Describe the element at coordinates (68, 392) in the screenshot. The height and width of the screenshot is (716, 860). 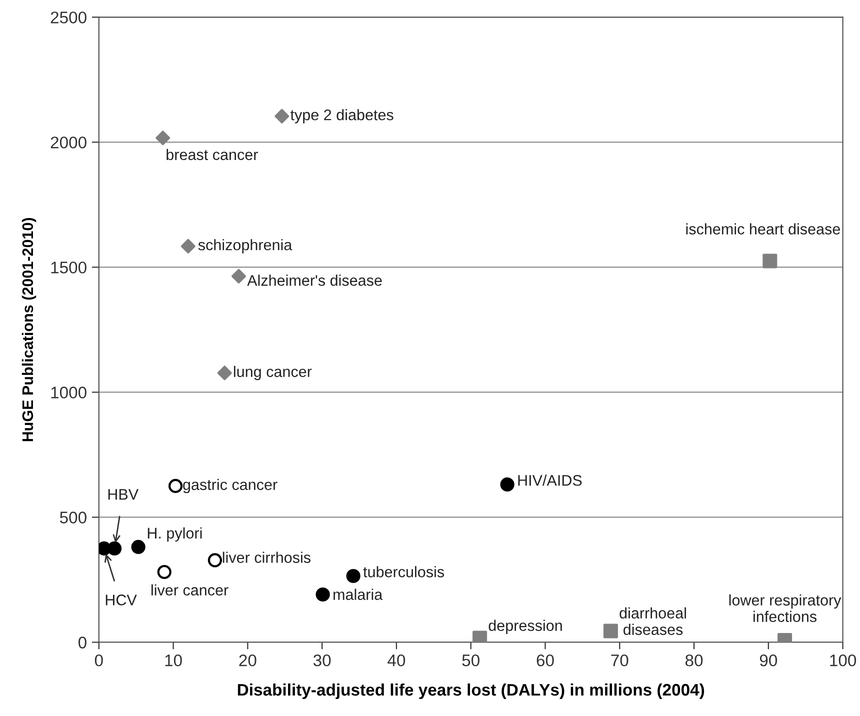
I see `y-tick-label: 1000` at that location.